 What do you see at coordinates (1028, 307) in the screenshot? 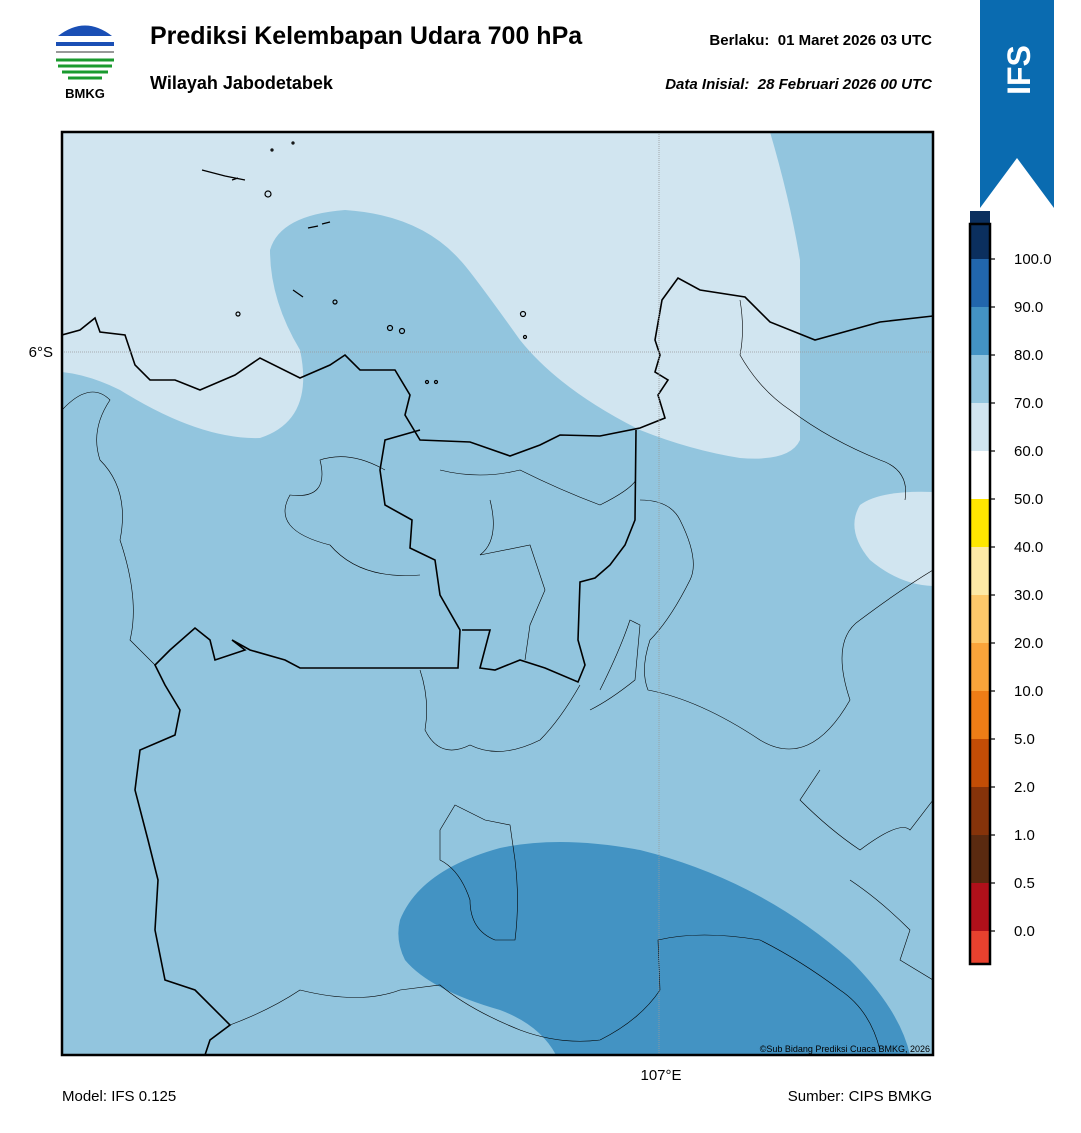
I see `colorbar-label: 90.0` at bounding box center [1028, 307].